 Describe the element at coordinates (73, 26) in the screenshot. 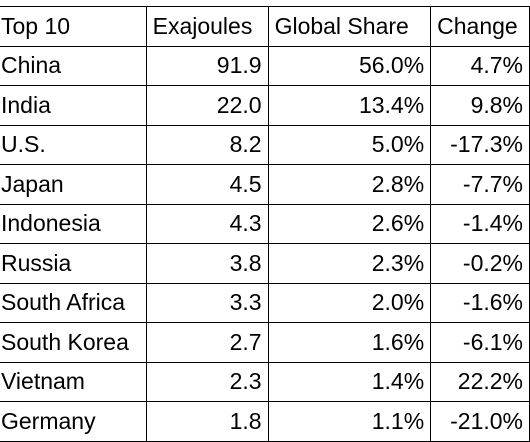

I see `header-country: Top 10` at that location.